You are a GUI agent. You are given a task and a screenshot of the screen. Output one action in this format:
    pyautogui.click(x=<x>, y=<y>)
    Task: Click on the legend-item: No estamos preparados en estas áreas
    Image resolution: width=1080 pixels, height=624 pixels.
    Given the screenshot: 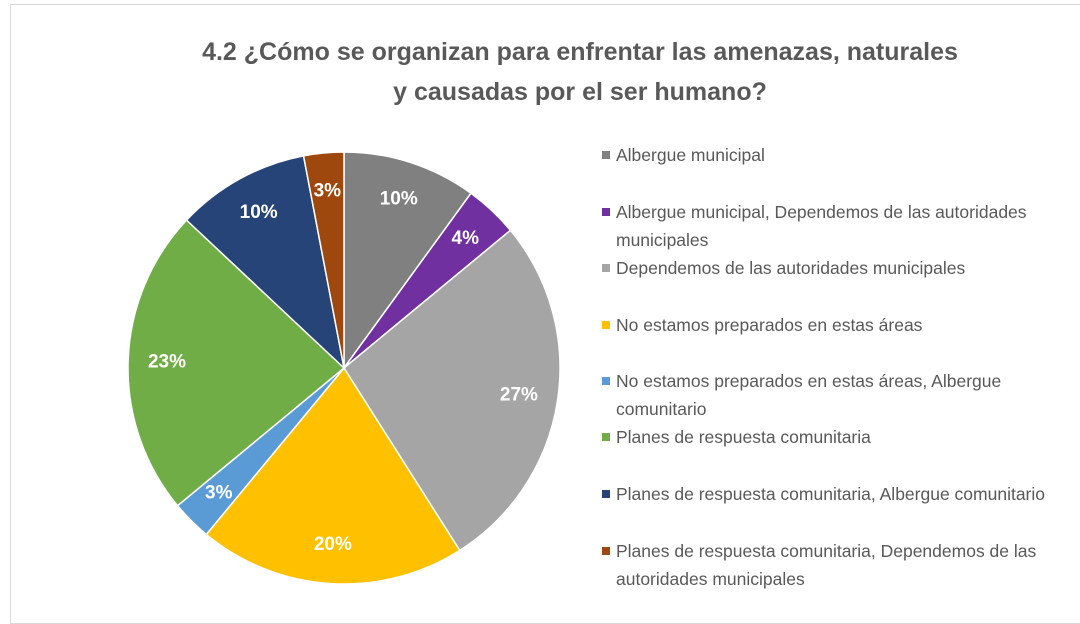 What is the action you would take?
    pyautogui.click(x=837, y=325)
    